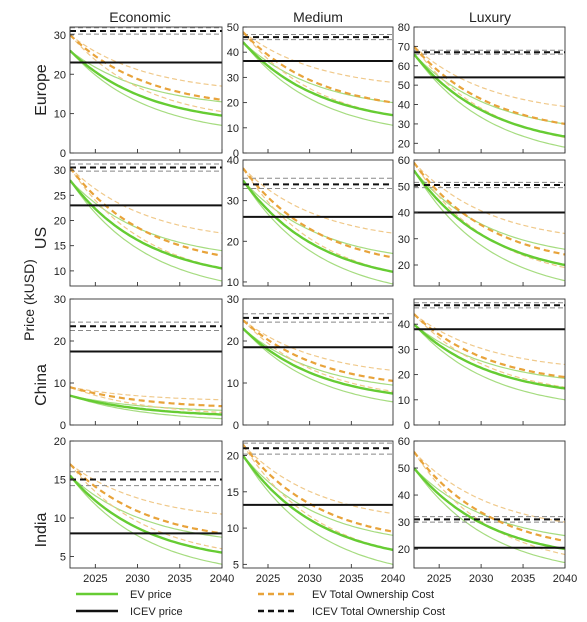 This screenshot has height=622, width=587. Describe the element at coordinates (139, 17) in the screenshot. I see `column-title-economic: Economic` at that location.